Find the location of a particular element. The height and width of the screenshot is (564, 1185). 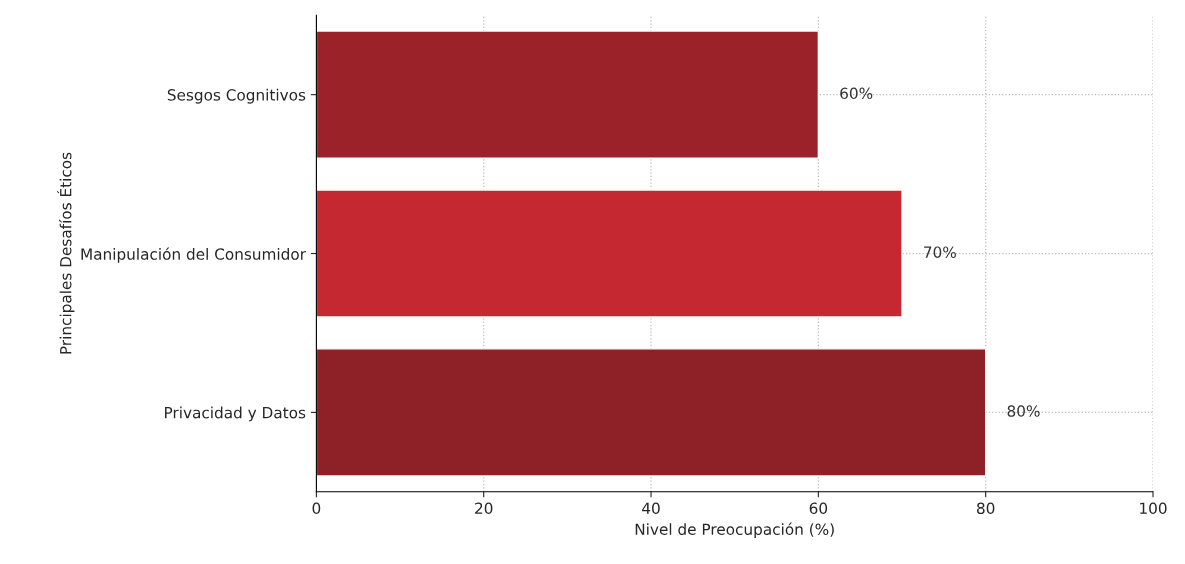

x-tick-label: 40 is located at coordinates (651, 508).